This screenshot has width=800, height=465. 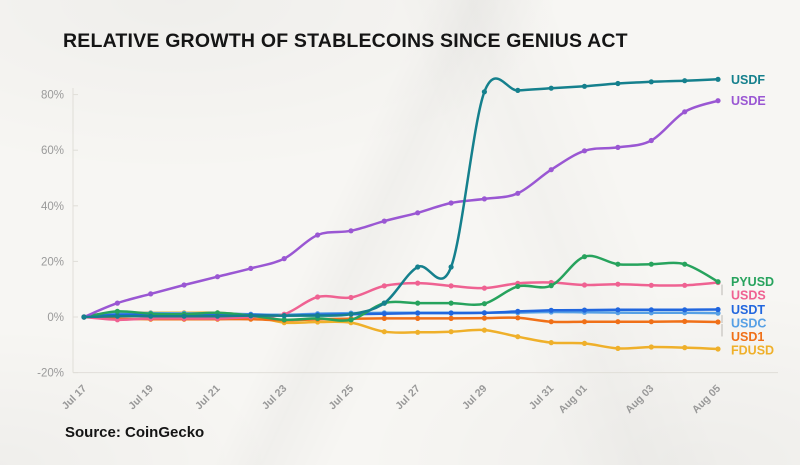 I want to click on x-tick-label: Jul 29, so click(x=475, y=398).